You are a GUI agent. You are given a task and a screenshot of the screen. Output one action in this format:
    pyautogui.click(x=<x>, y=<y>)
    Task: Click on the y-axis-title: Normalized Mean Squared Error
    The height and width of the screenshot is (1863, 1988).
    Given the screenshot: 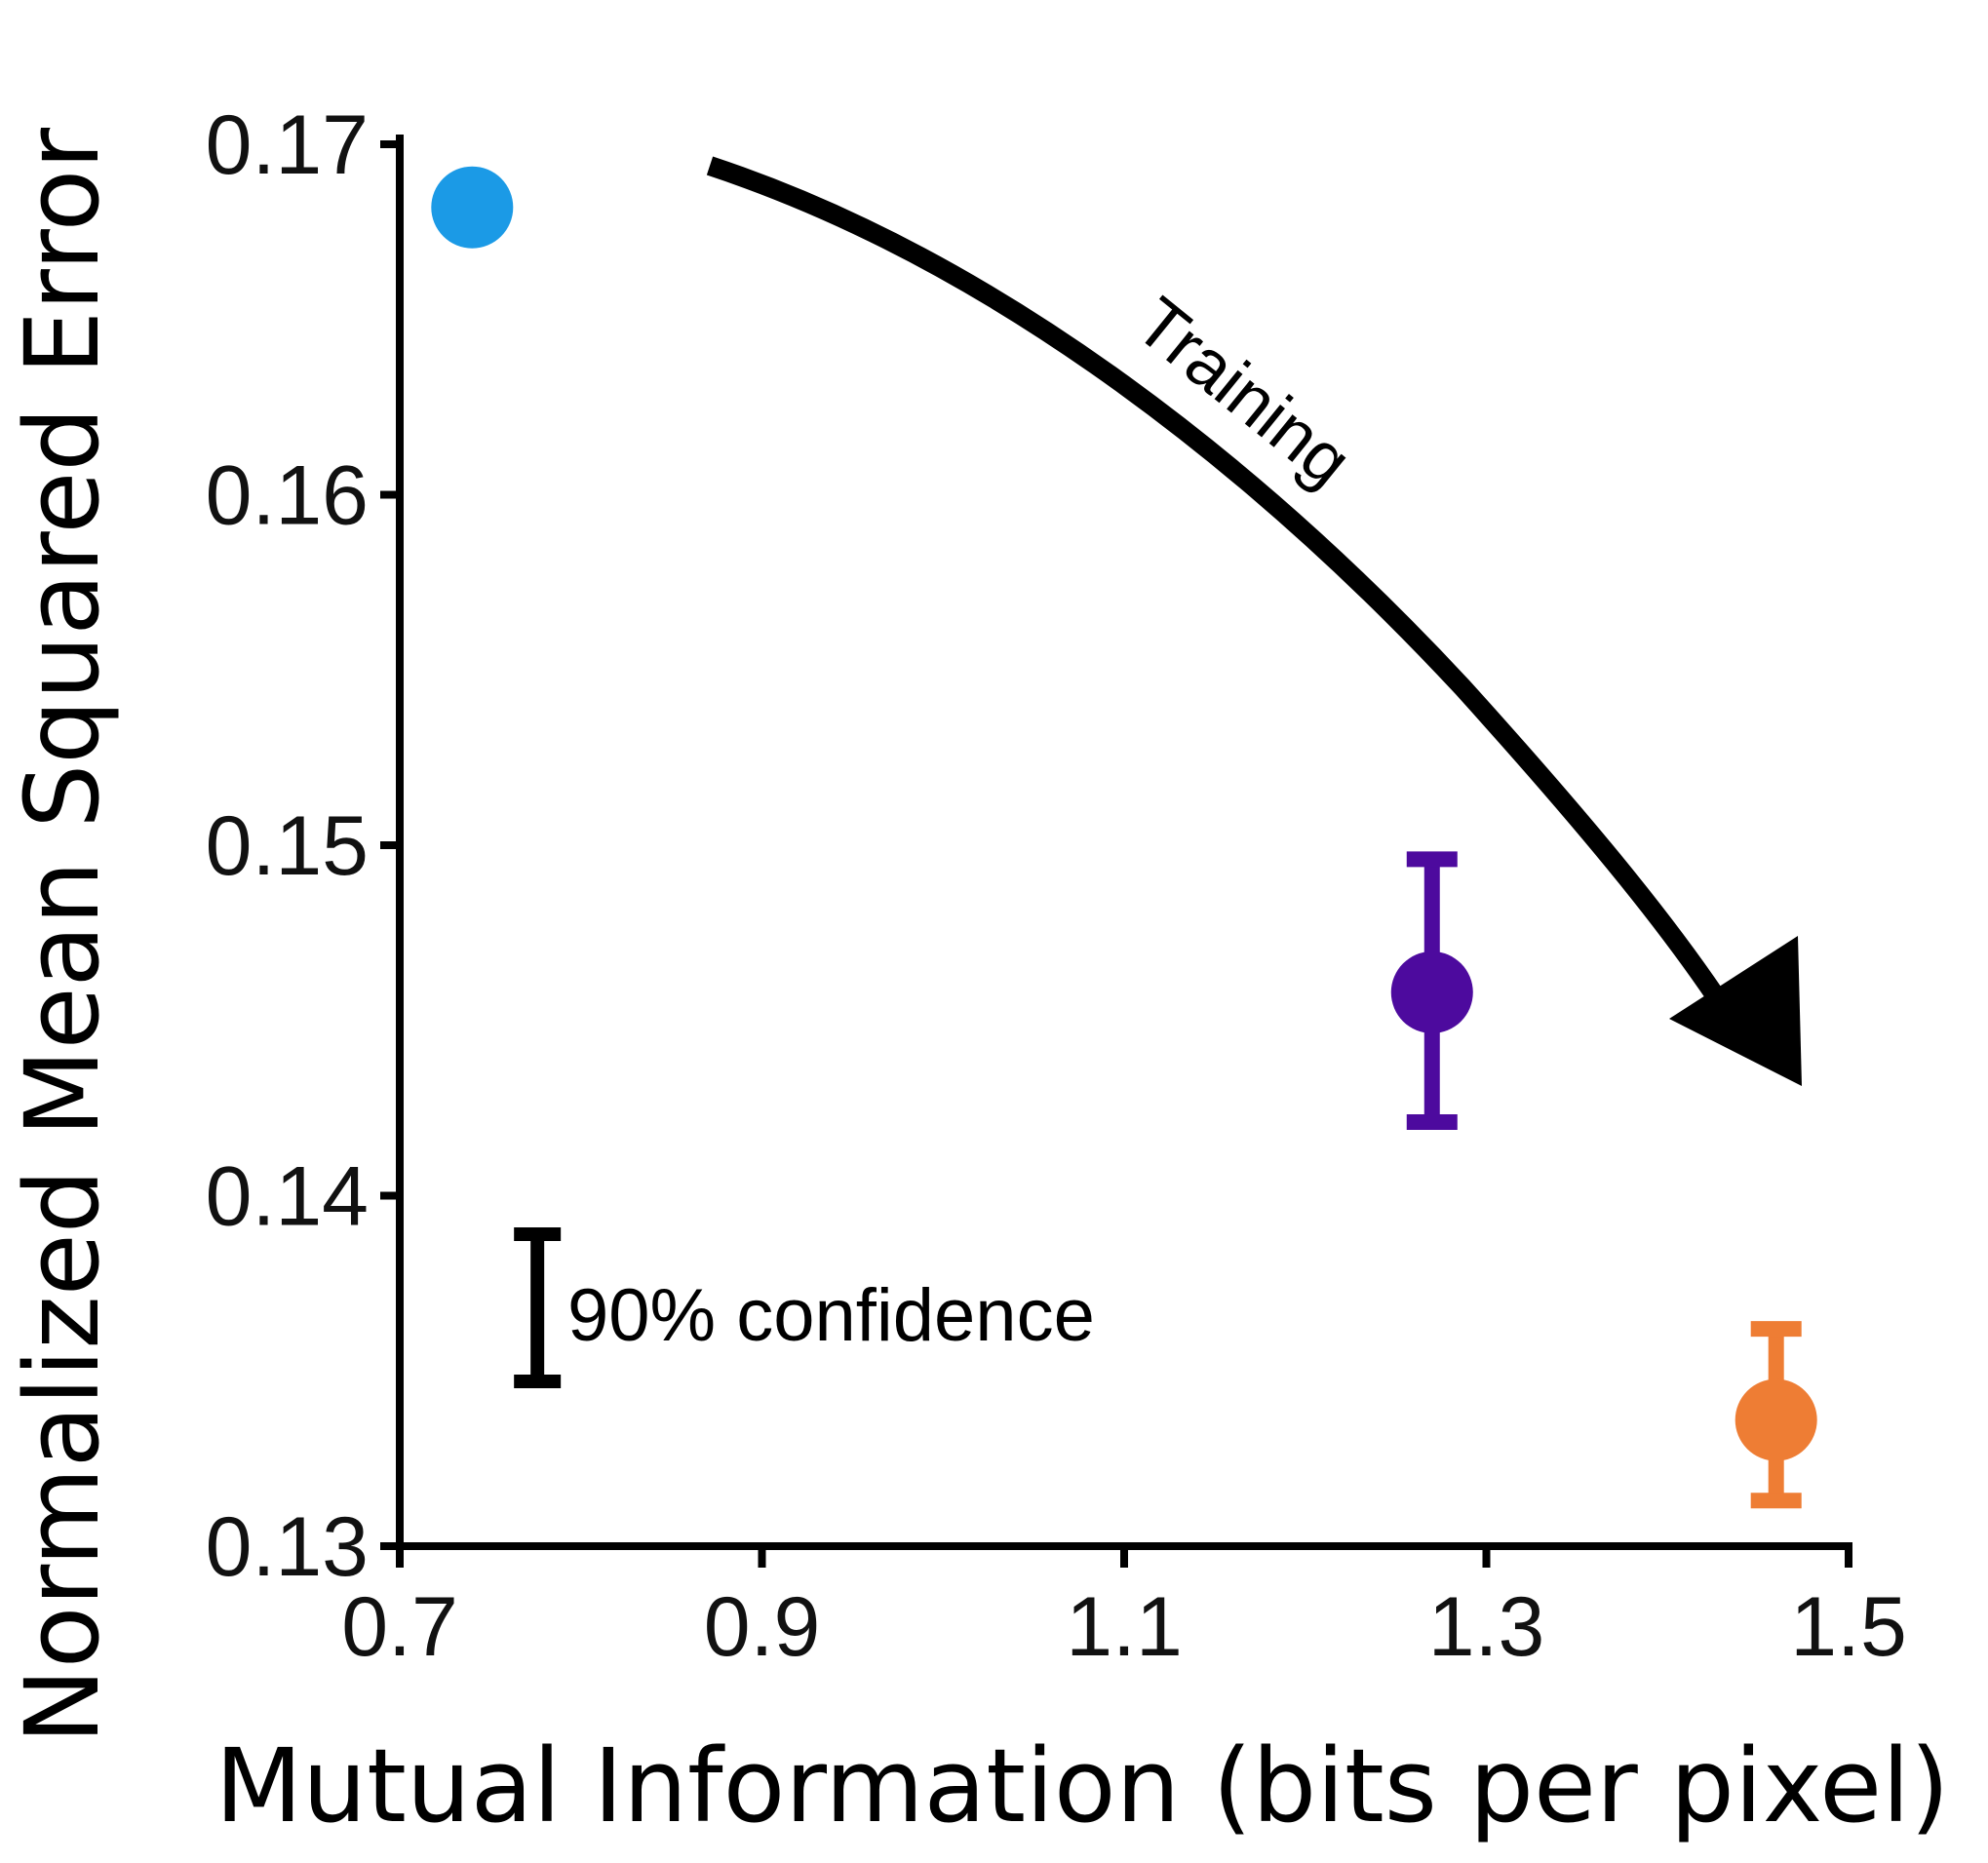 What is the action you would take?
    pyautogui.click(x=62, y=936)
    